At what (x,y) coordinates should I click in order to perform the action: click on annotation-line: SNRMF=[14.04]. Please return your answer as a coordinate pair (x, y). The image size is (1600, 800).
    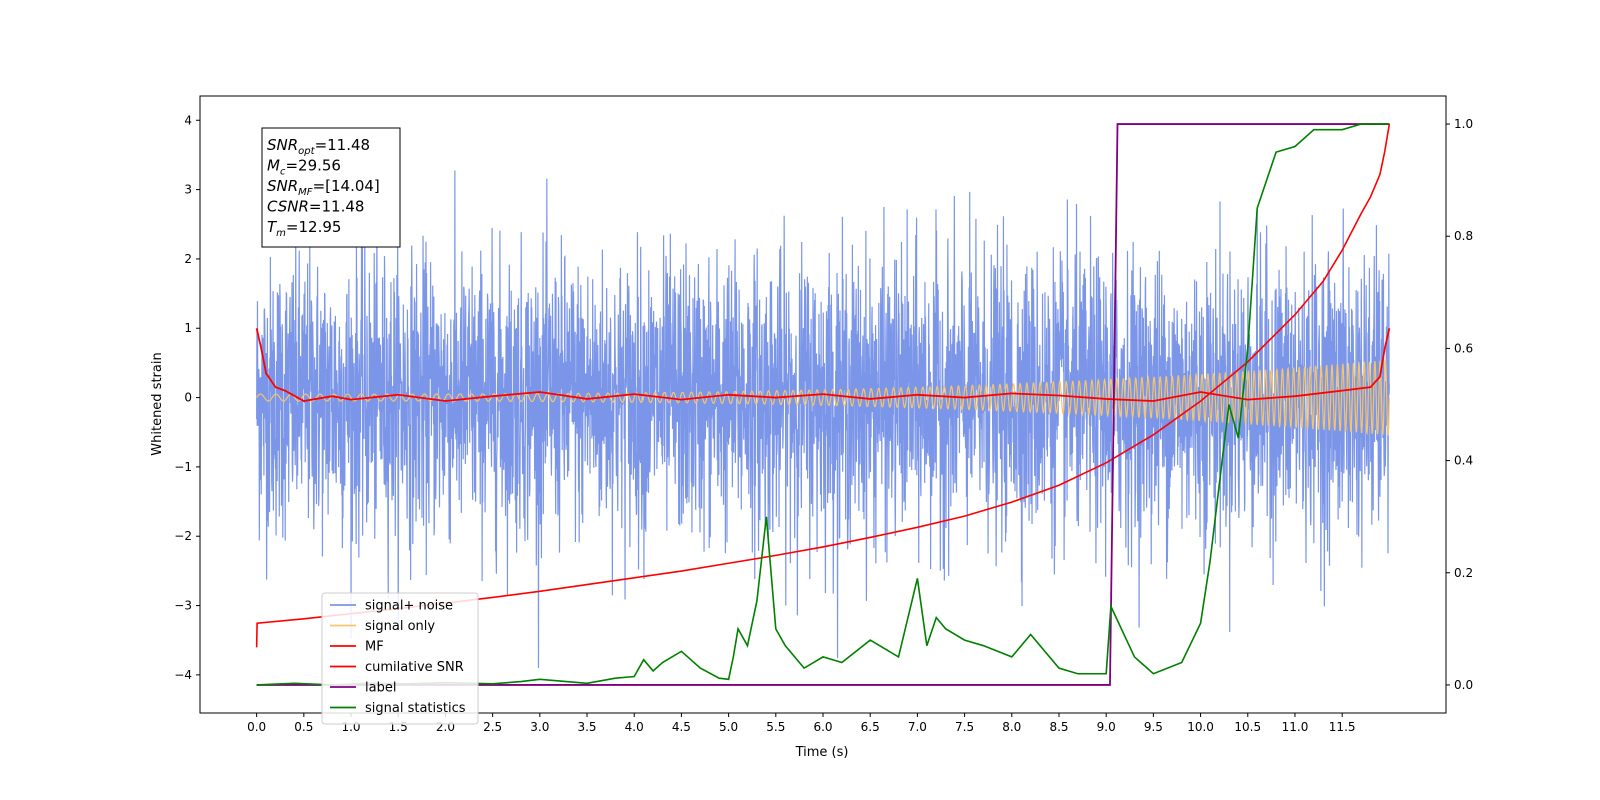
    Looking at the image, I should click on (323, 187).